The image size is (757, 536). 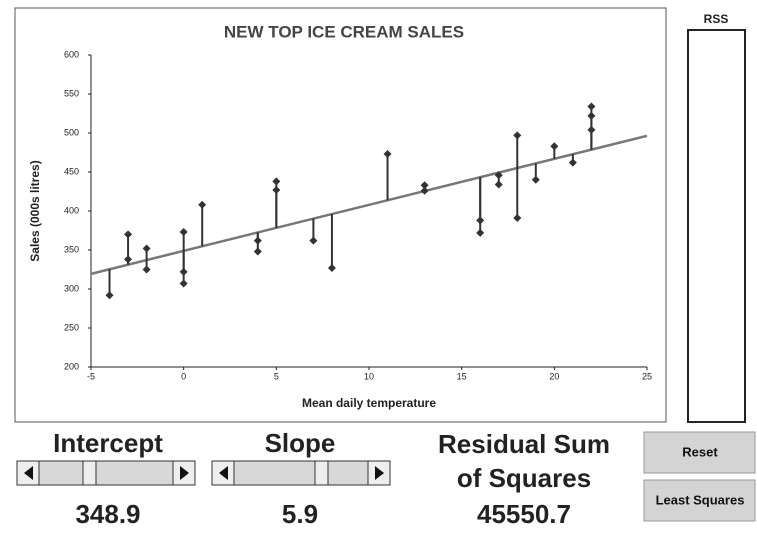 I want to click on y-tick-label: 250, so click(x=71, y=327).